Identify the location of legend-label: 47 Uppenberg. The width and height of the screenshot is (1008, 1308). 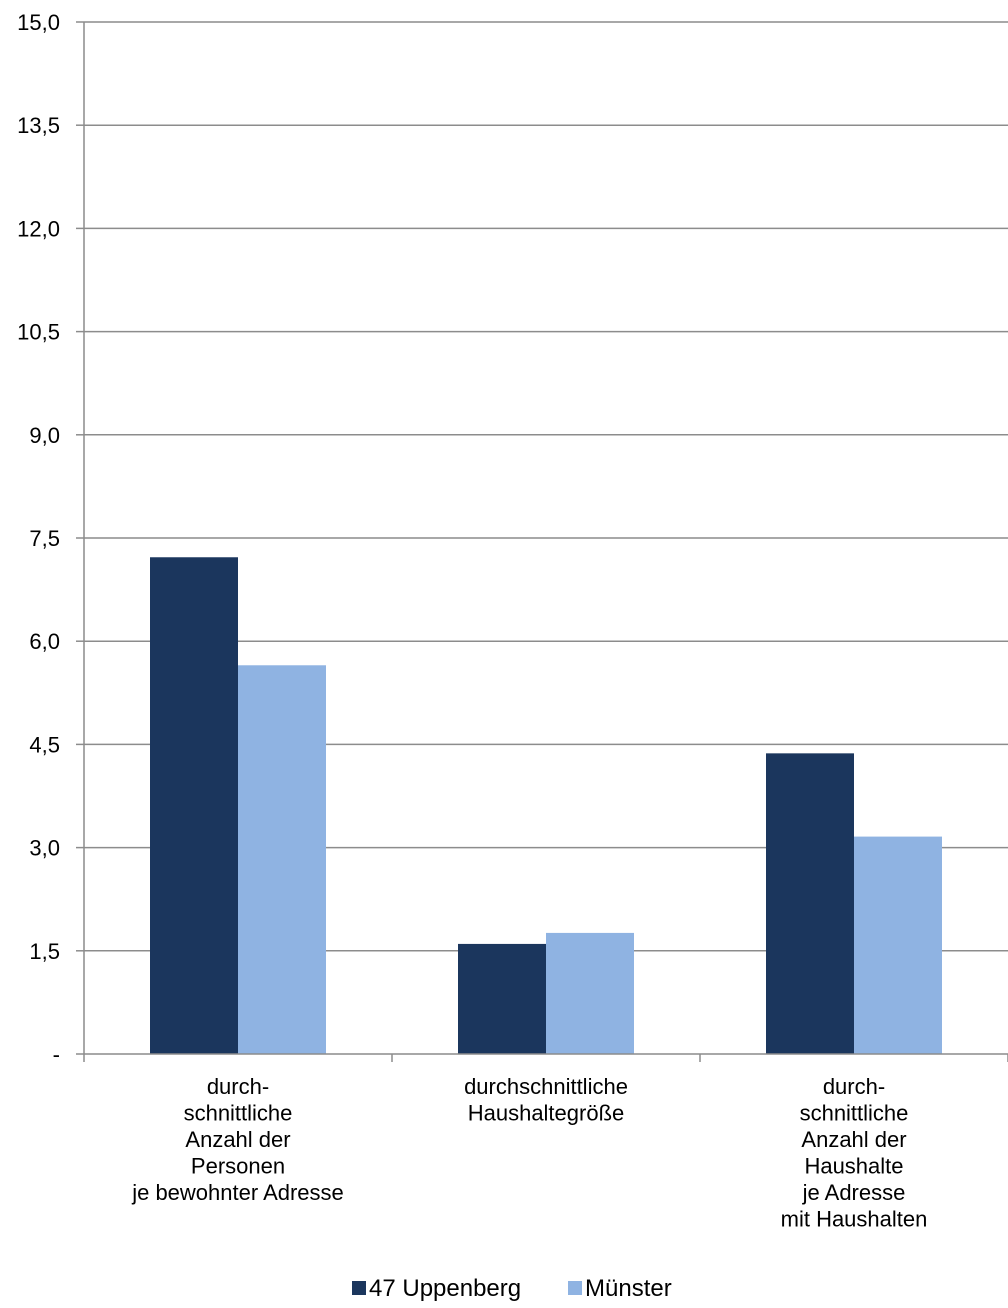
(445, 1288).